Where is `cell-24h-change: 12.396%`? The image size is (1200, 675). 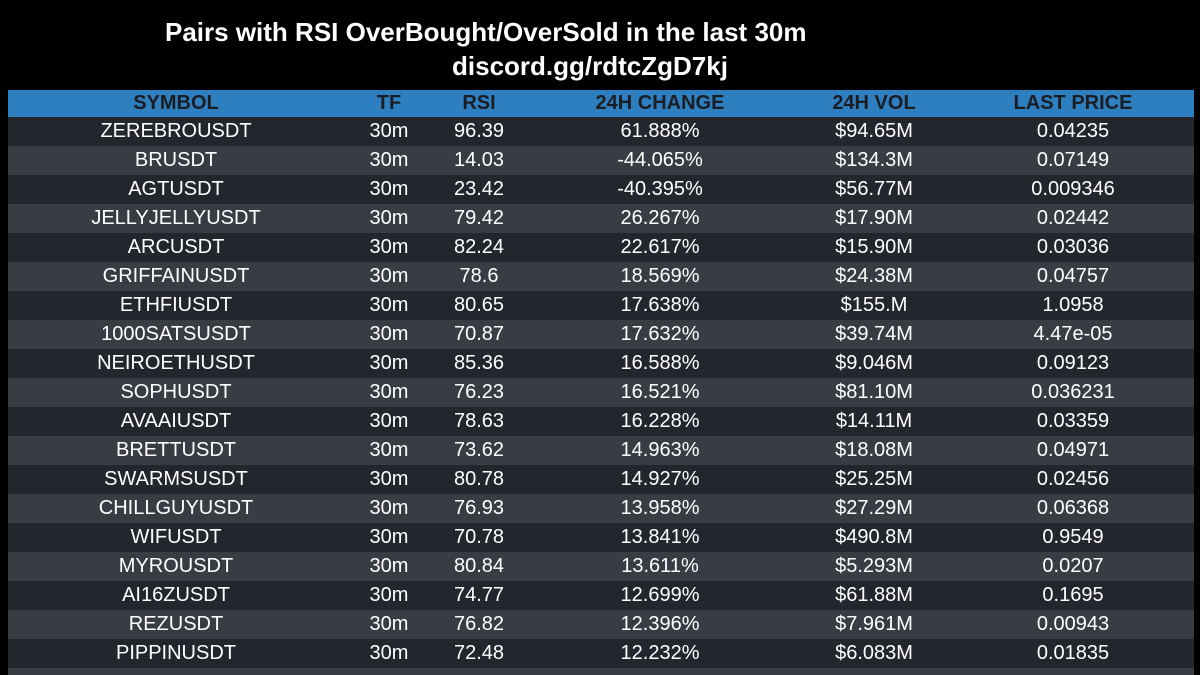 cell-24h-change: 12.396% is located at coordinates (660, 624).